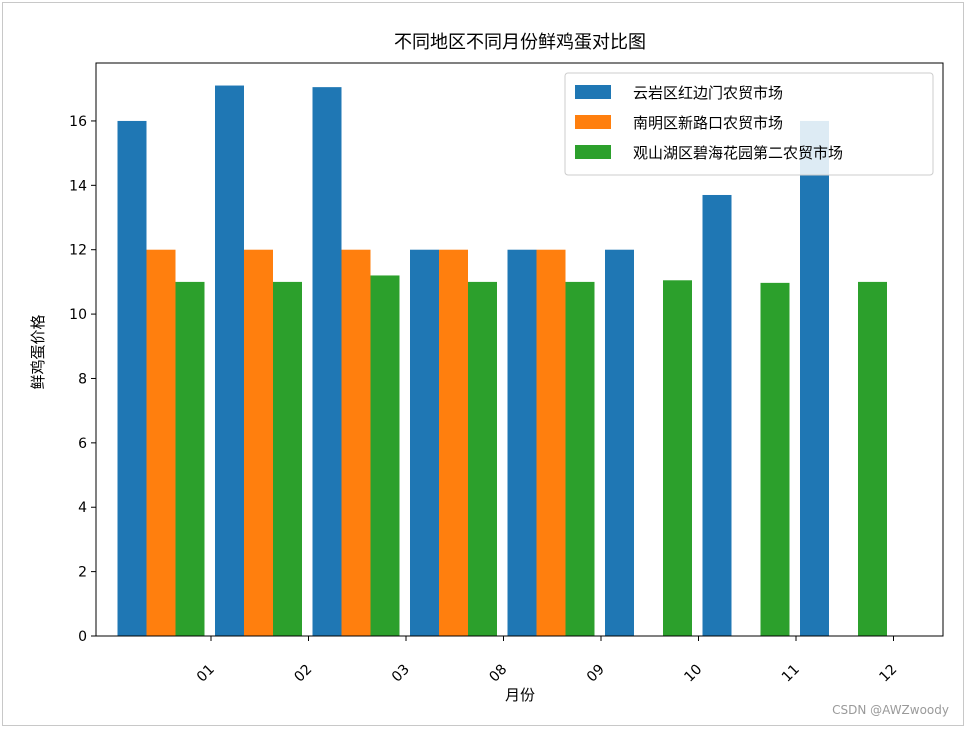  What do you see at coordinates (78, 251) in the screenshot?
I see `y-tick-label: 12` at bounding box center [78, 251].